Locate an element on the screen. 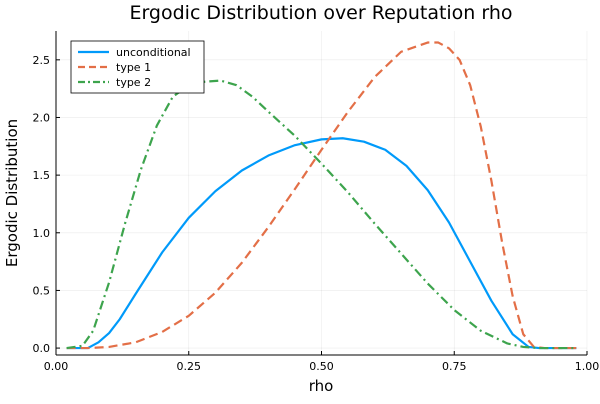 The width and height of the screenshot is (600, 404). legend: unconditional type 1 type 2 is located at coordinates (137, 67).